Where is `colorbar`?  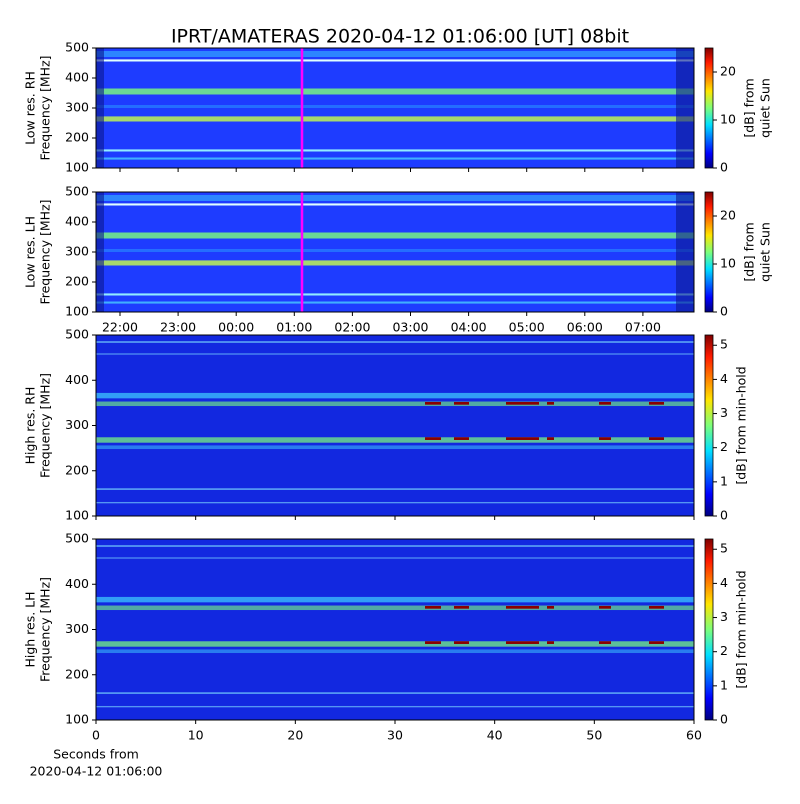
colorbar is located at coordinates (709, 252).